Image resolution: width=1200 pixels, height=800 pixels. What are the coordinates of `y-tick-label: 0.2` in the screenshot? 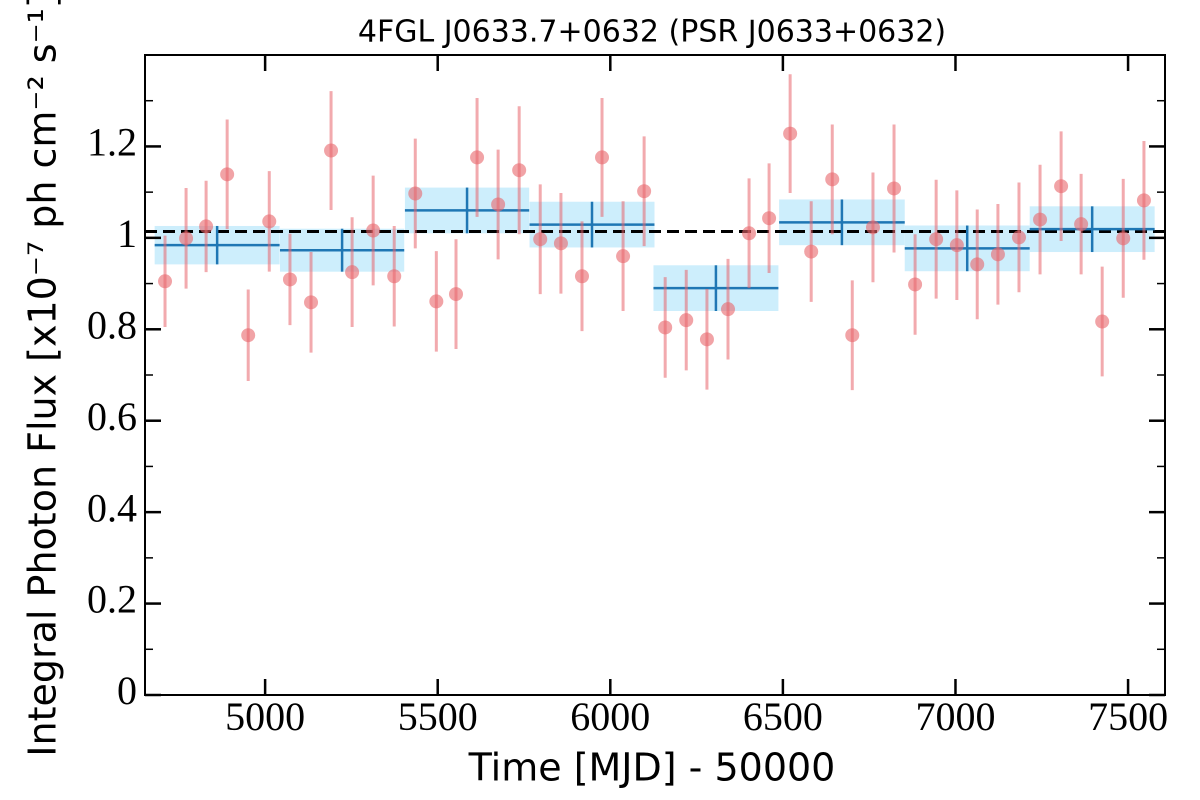 It's located at (112, 599).